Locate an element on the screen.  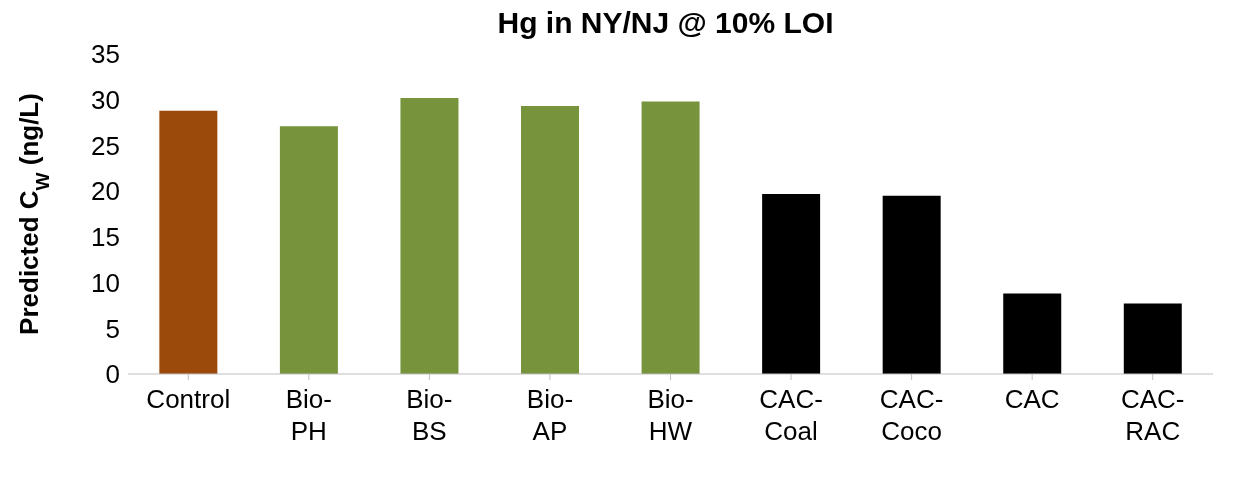
x-tick-label: CAC is located at coordinates (1032, 399).